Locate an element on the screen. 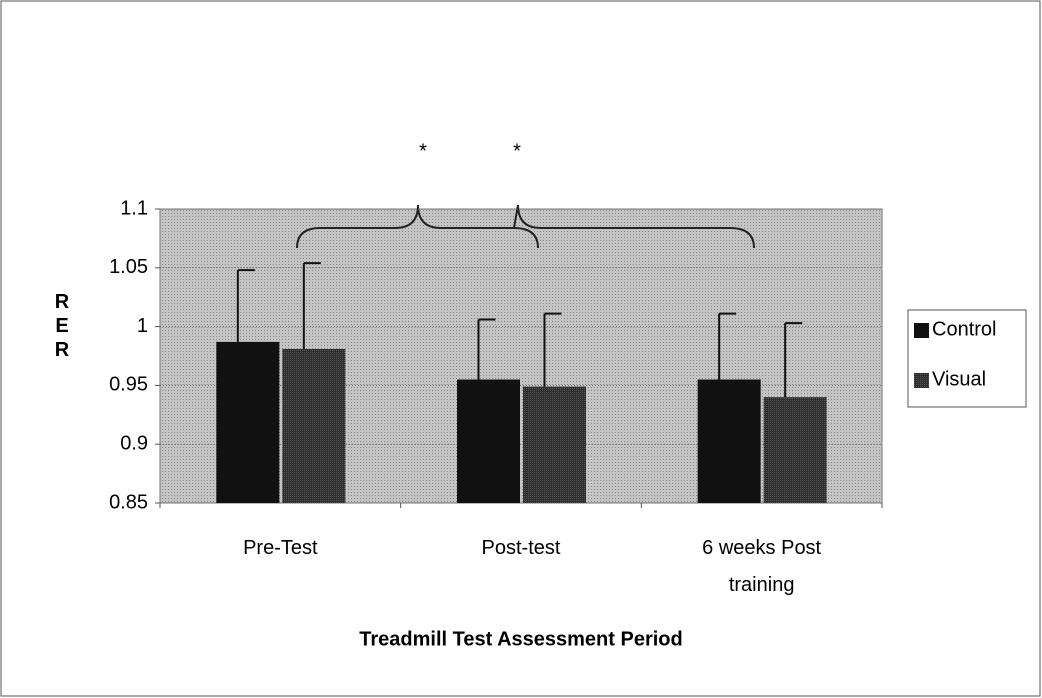 Image resolution: width=1042 pixels, height=698 pixels. x-tick-label: Post-test is located at coordinates (521, 548).